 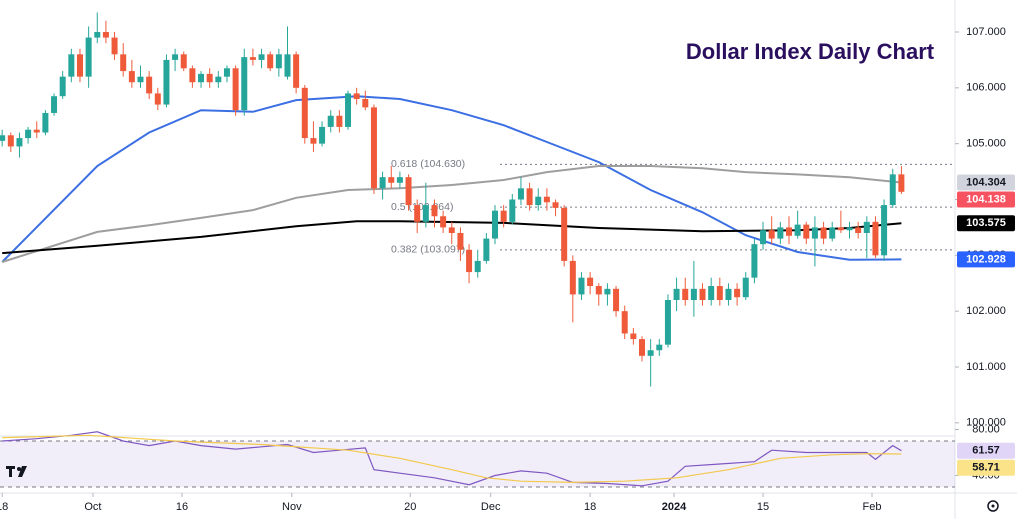 I want to click on y-tick-label: 100.000, so click(x=986, y=423).